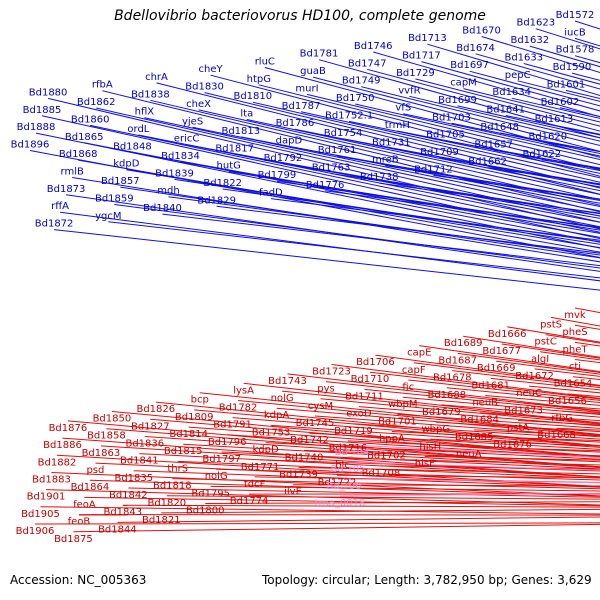 The image size is (600, 600). What do you see at coordinates (343, 133) in the screenshot?
I see `plus-gene-label: Bd1754` at bounding box center [343, 133].